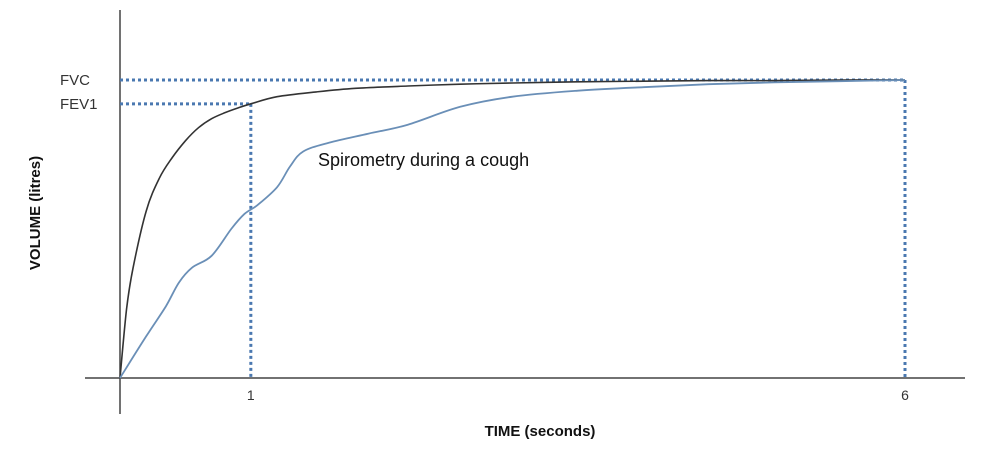 This screenshot has width=986, height=466. Describe the element at coordinates (905, 395) in the screenshot. I see `x-tick-label-6: 6` at that location.